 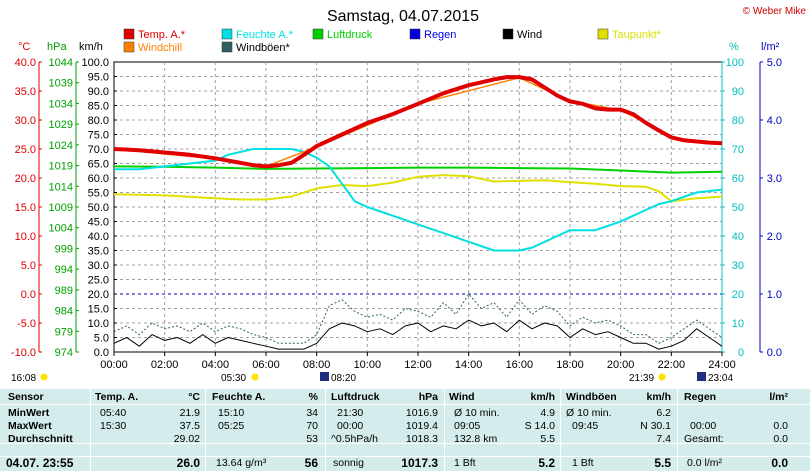 What do you see at coordinates (162, 35) in the screenshot?
I see `legend-label: Temp. A.*` at bounding box center [162, 35].